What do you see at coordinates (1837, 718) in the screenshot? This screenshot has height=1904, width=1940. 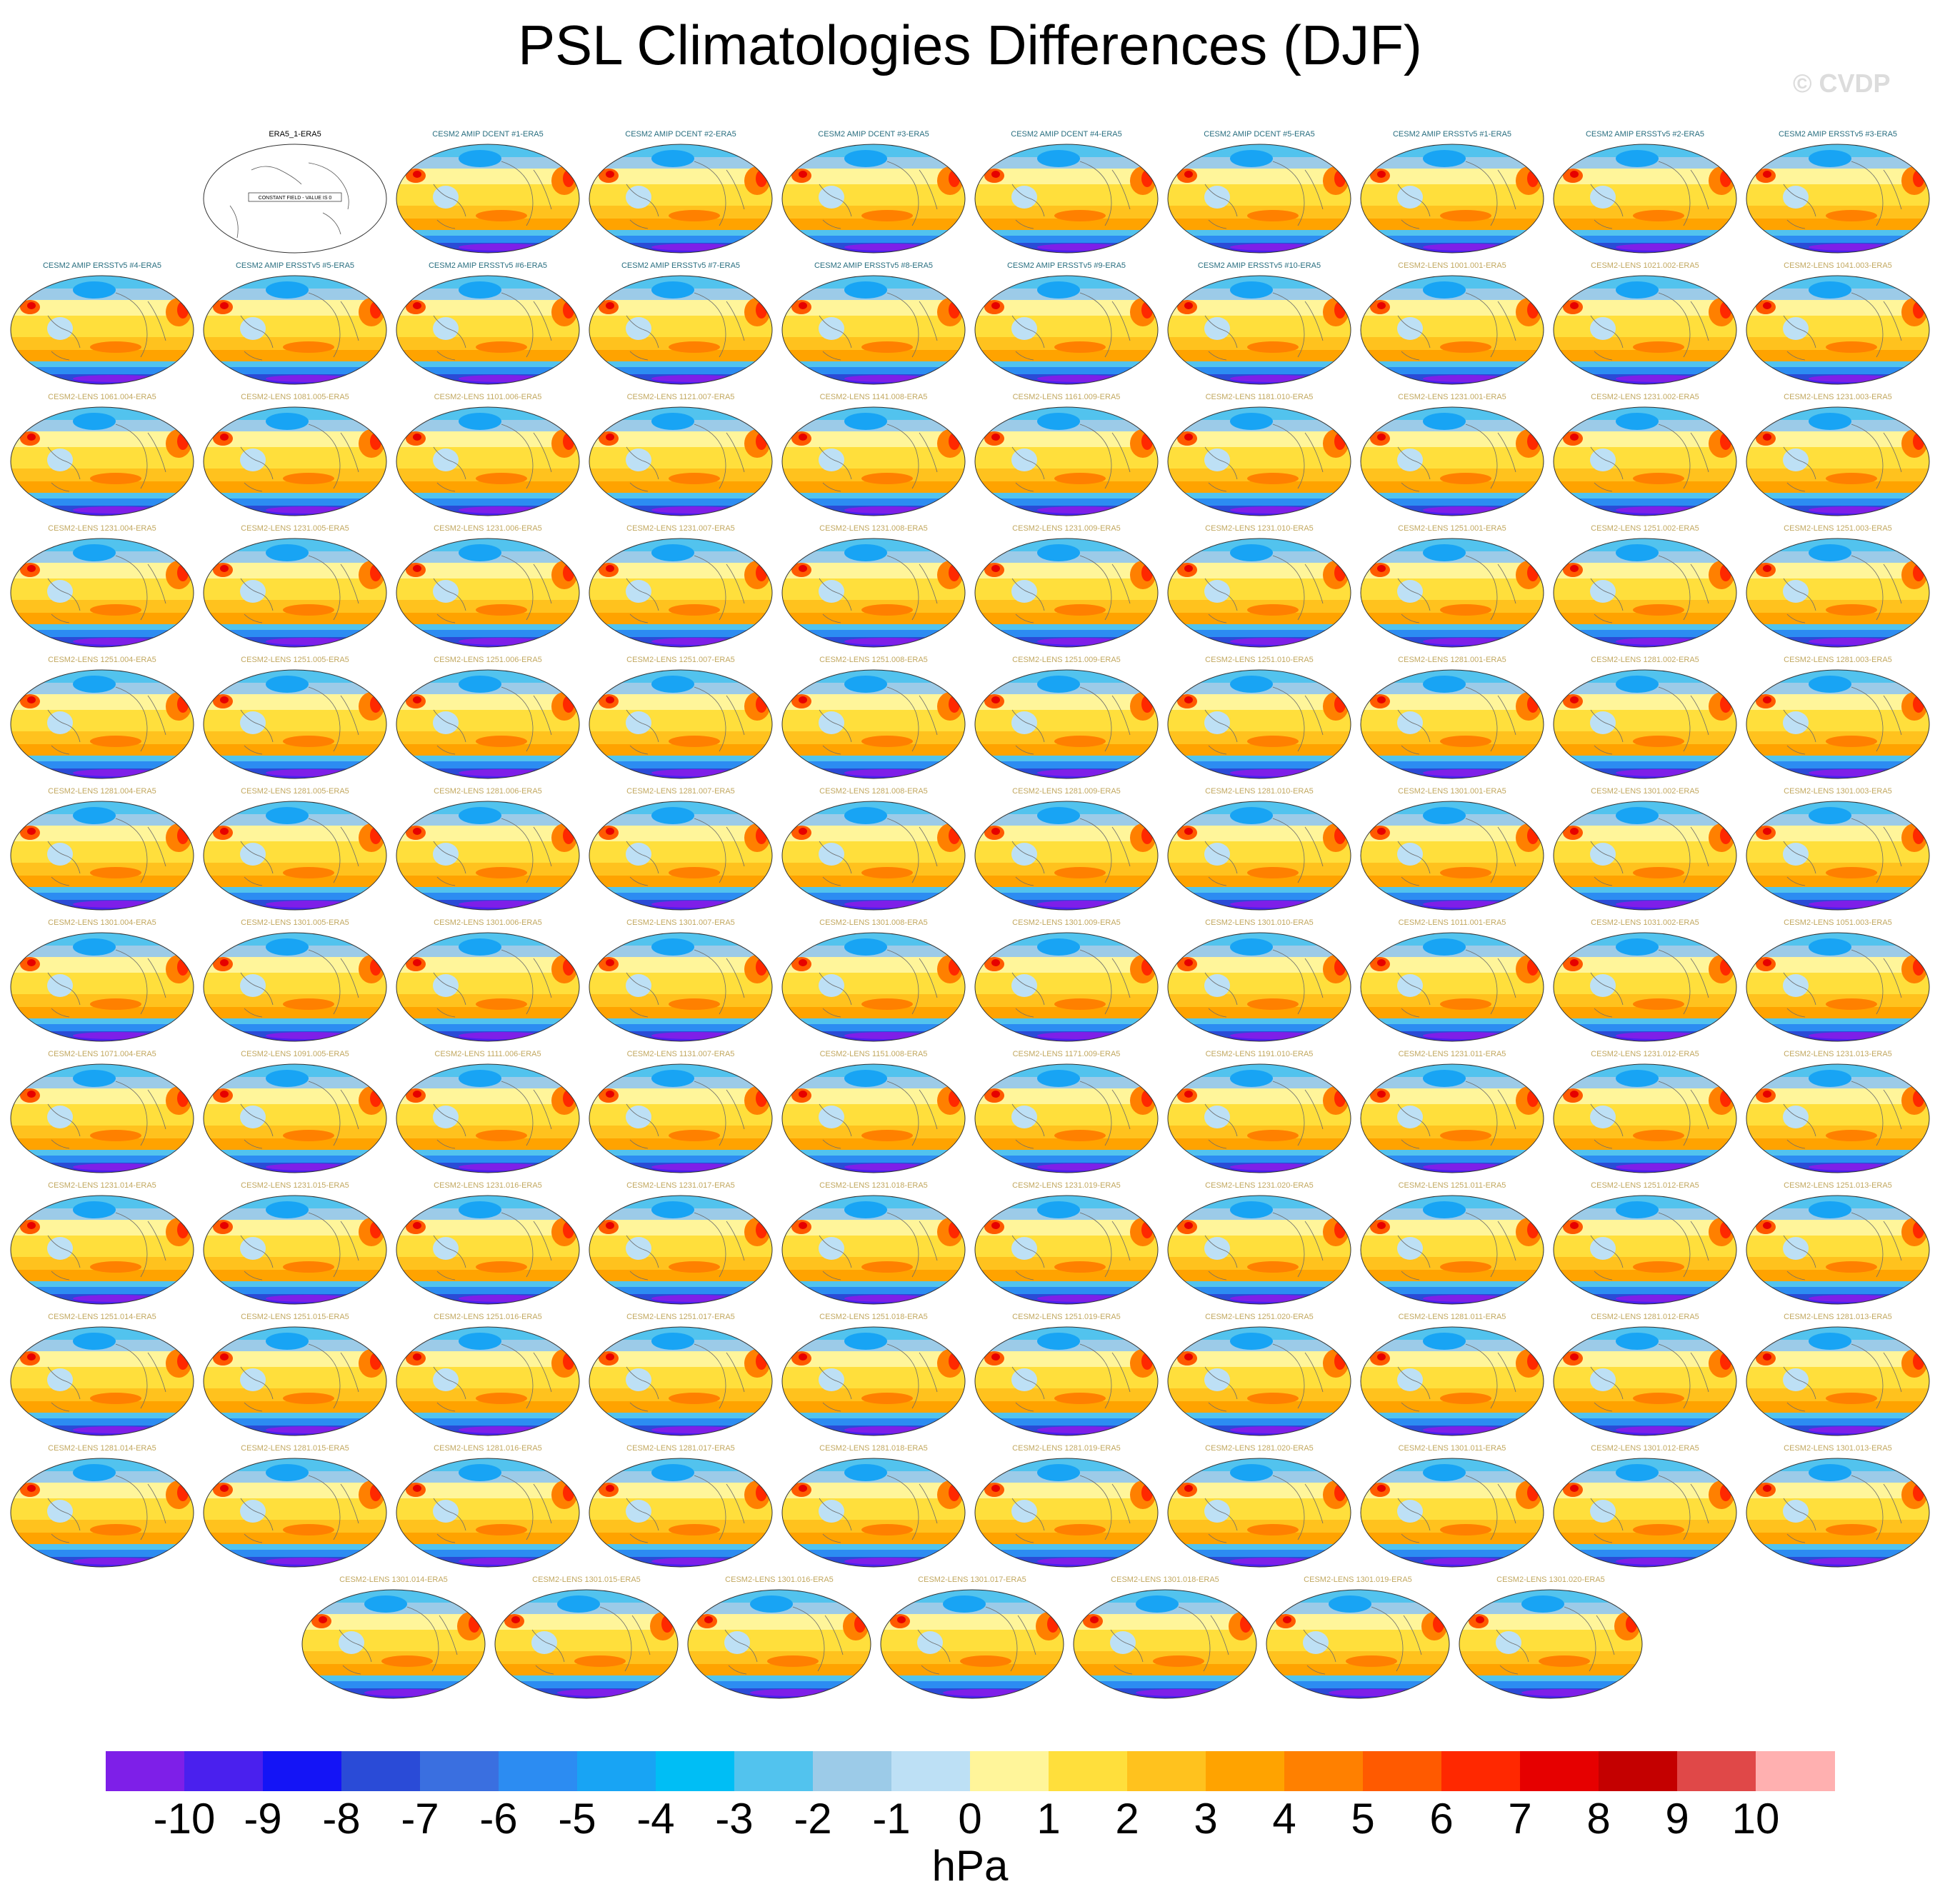 I see `map-panel: CESM2-LENS 1281.003-ERA5` at bounding box center [1837, 718].